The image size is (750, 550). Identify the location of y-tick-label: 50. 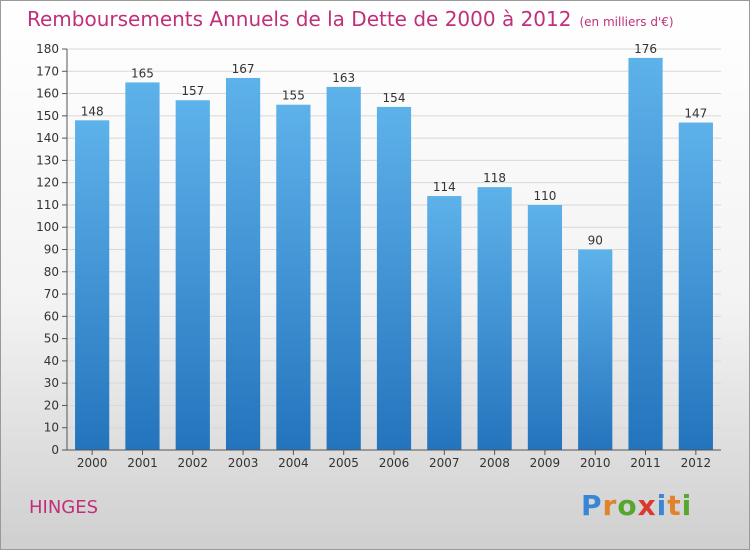
(51, 339).